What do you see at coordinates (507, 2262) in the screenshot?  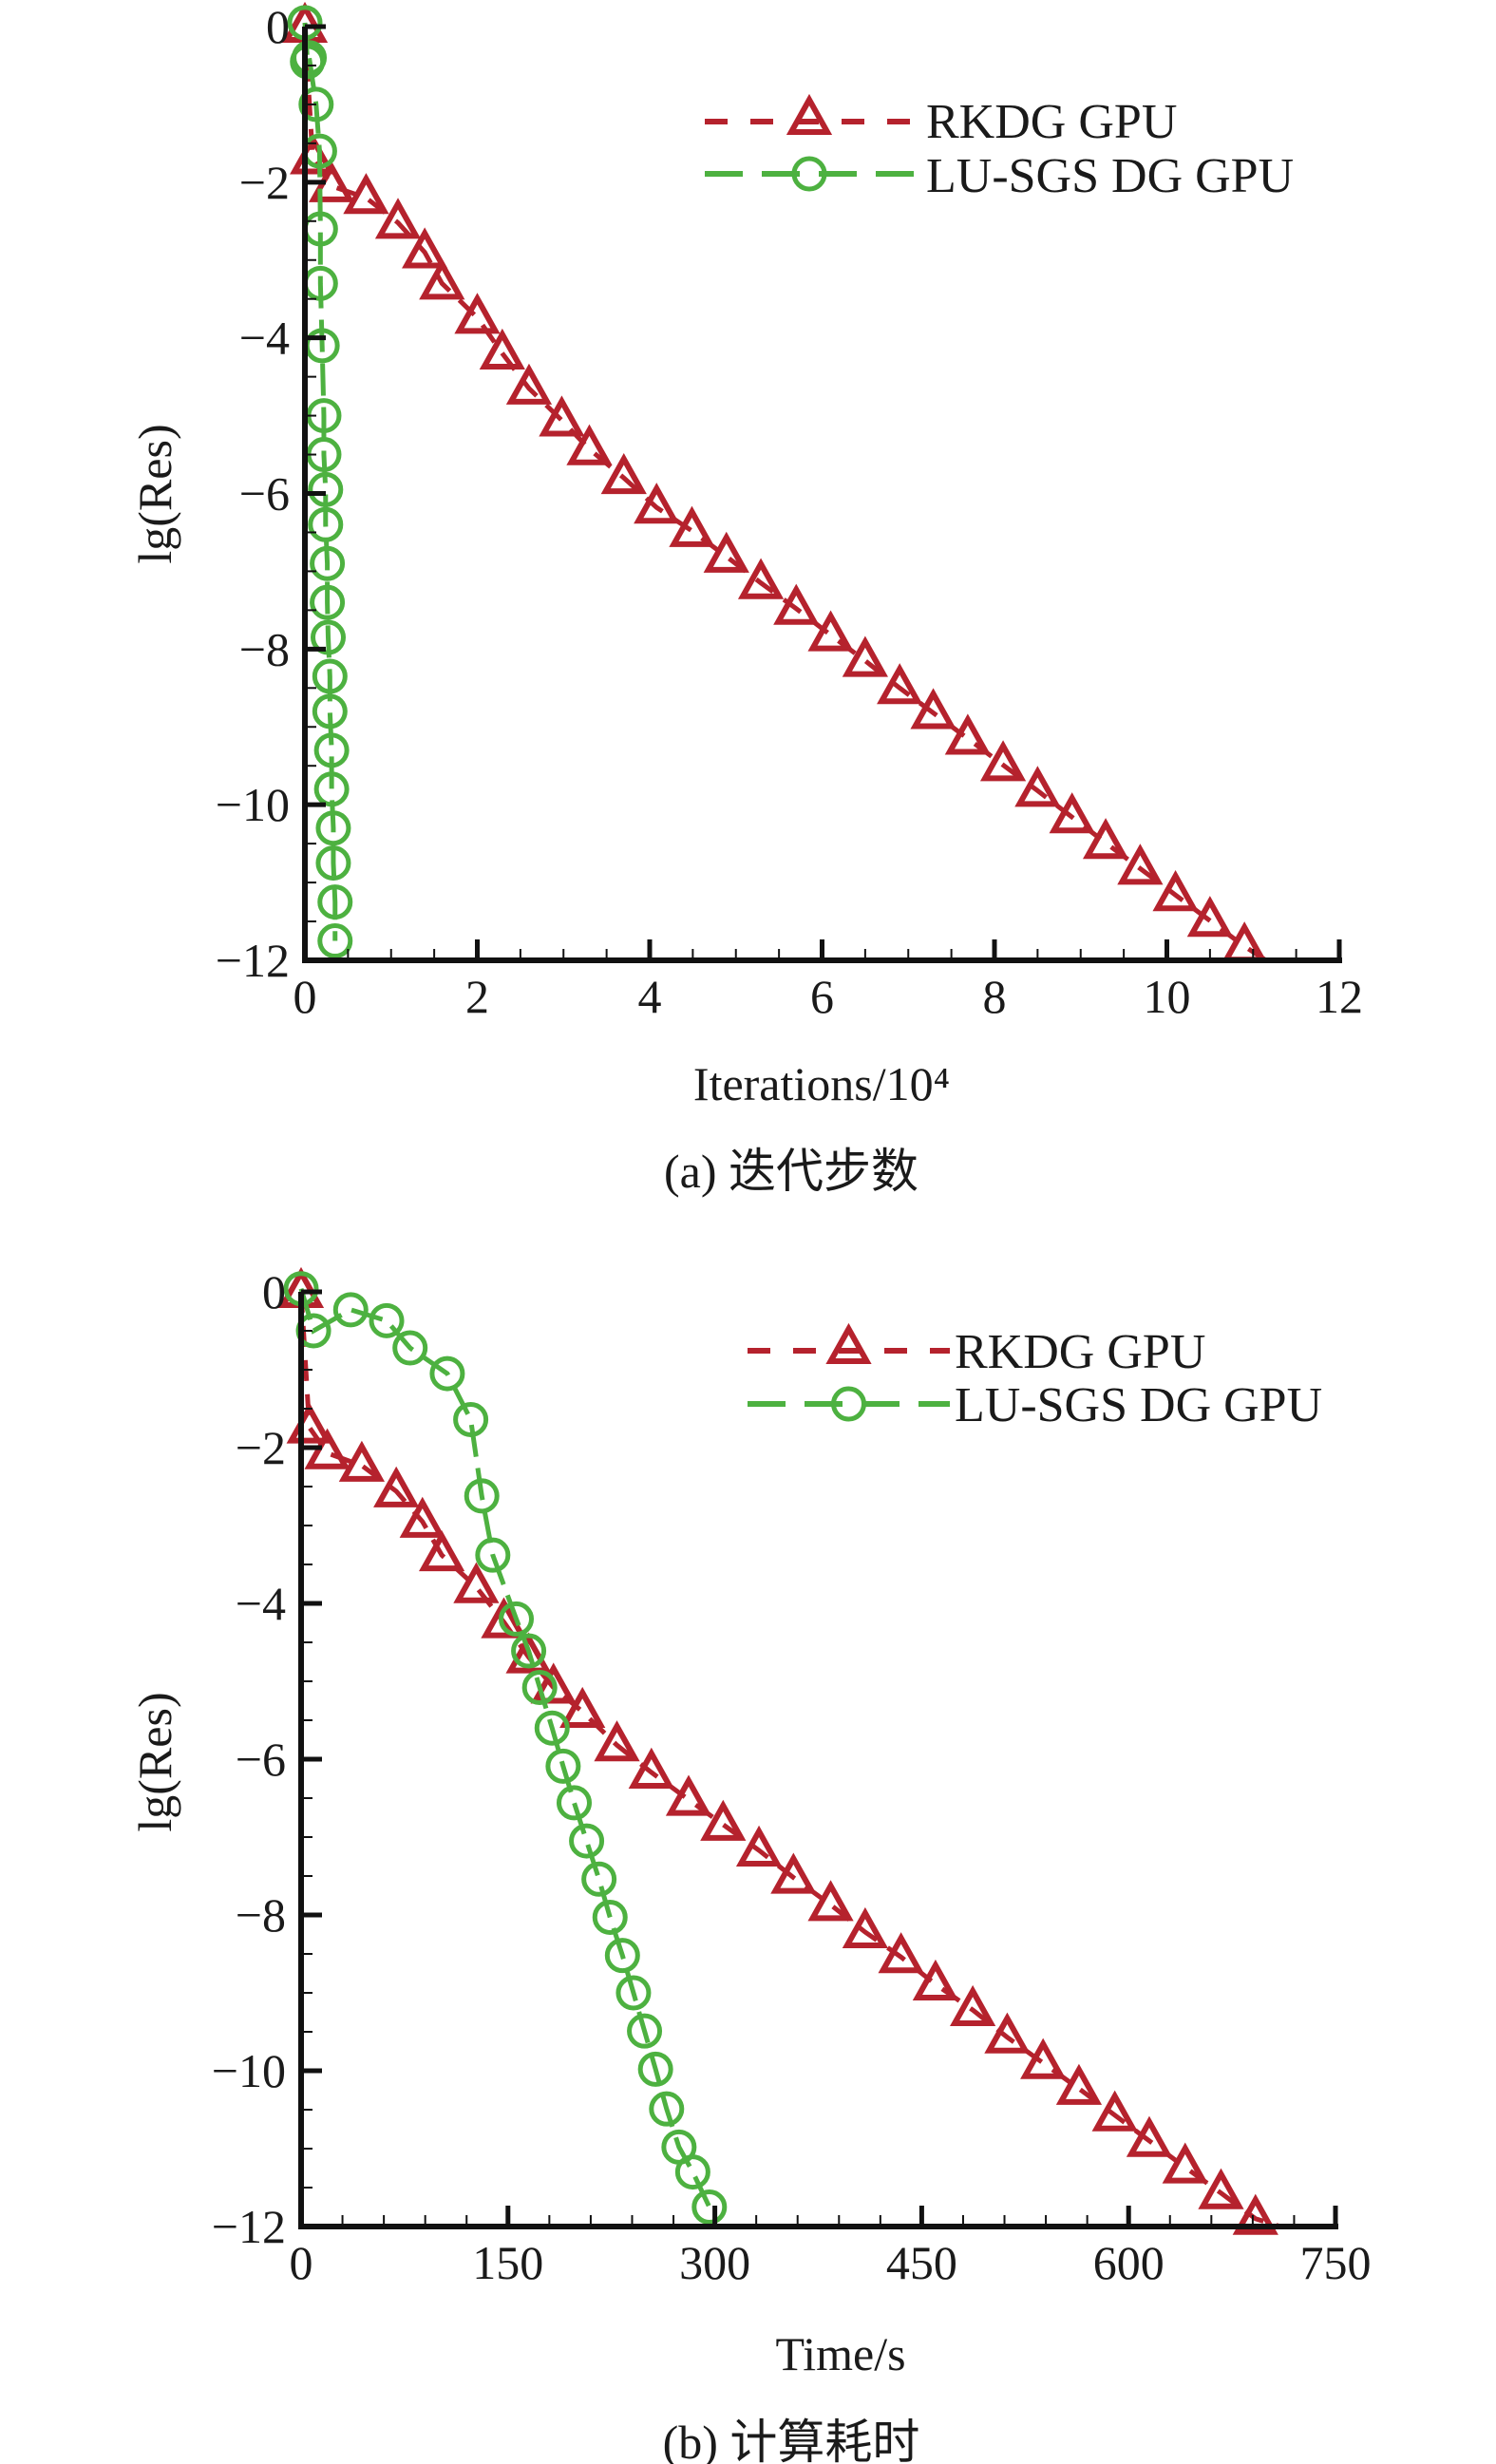 I see `x-tick-label: 150` at bounding box center [507, 2262].